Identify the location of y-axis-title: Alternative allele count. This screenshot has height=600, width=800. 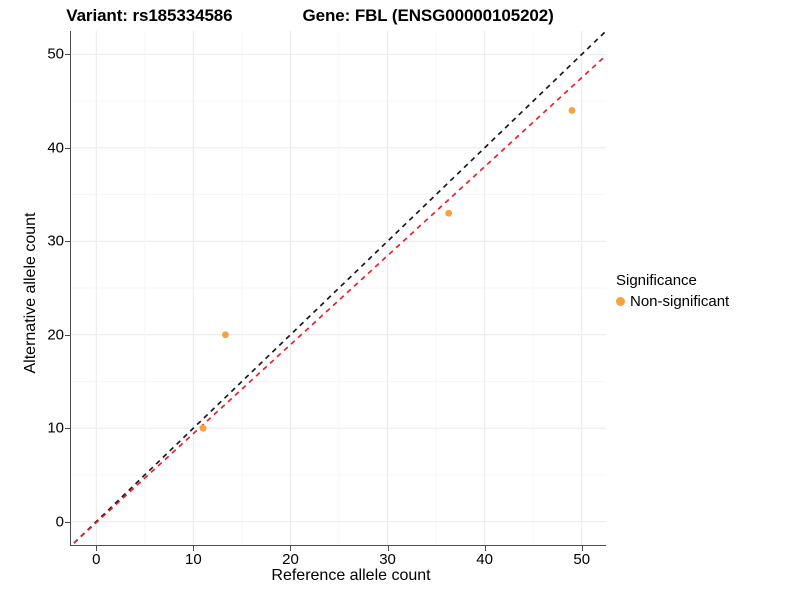
(30, 293).